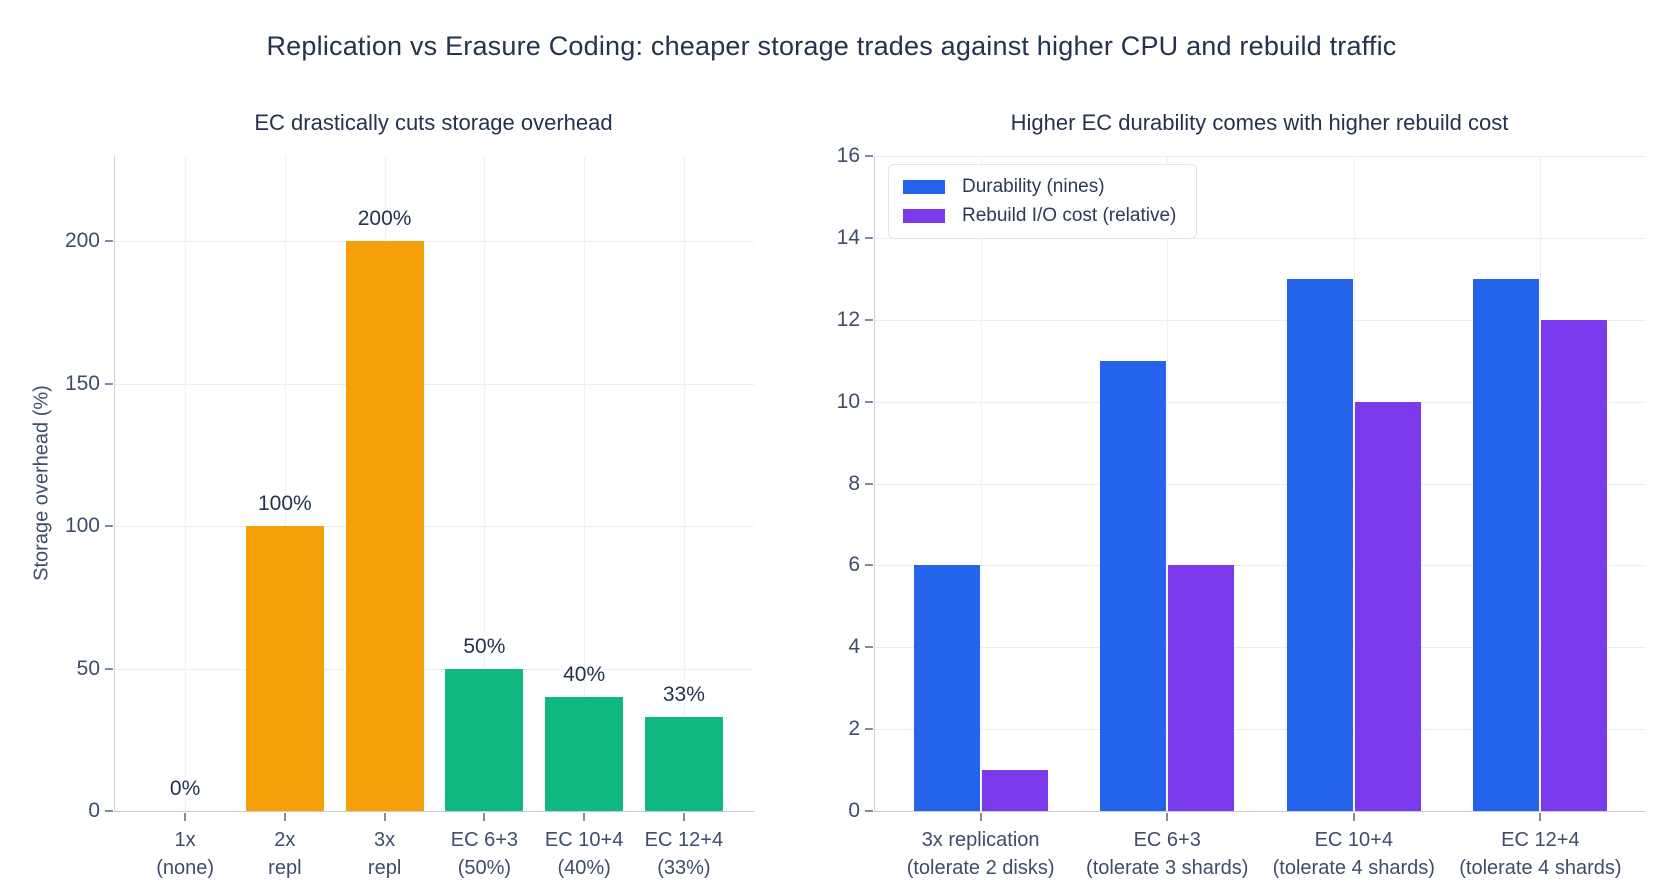 This screenshot has height=896, width=1663. Describe the element at coordinates (1069, 215) in the screenshot. I see `legend-label-rebuild-cost: Rebuild I/O cost (relative)` at that location.